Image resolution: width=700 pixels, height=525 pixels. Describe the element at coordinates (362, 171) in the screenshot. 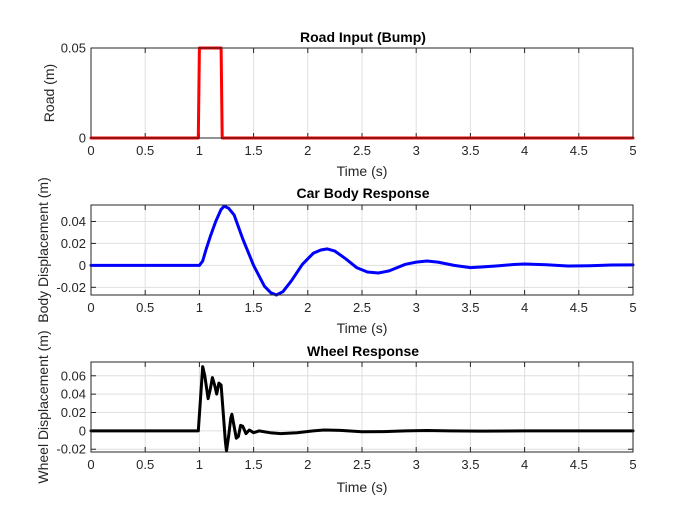

I see `road-input-xlabel: Time (s)` at that location.